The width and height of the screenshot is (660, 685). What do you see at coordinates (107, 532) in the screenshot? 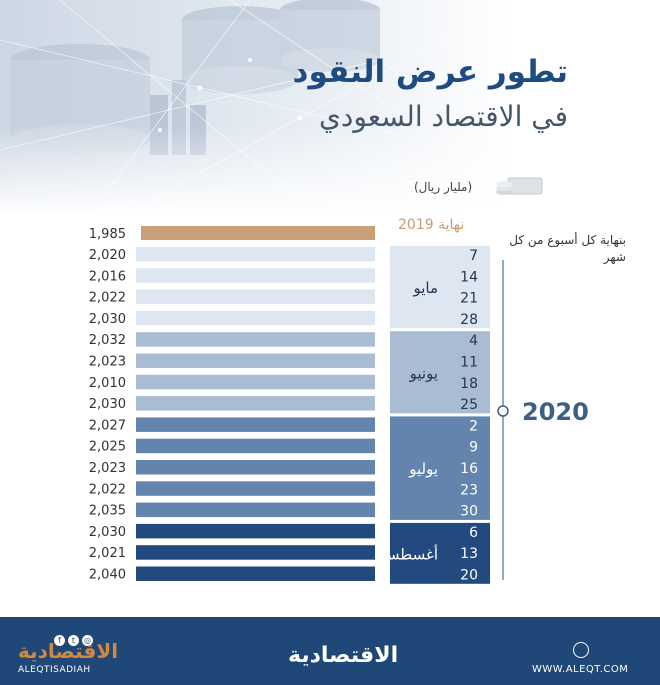
I see `value-label-august-6: 2,030` at bounding box center [107, 532].